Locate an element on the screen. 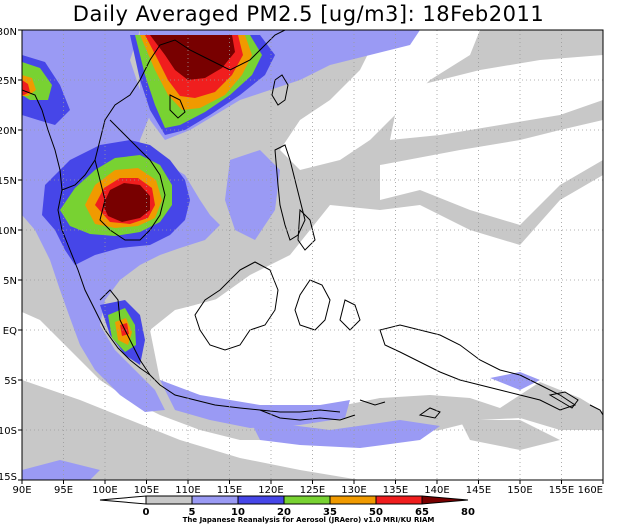 This screenshot has height=529, width=617. x-tick-label: 150E is located at coordinates (519, 490).